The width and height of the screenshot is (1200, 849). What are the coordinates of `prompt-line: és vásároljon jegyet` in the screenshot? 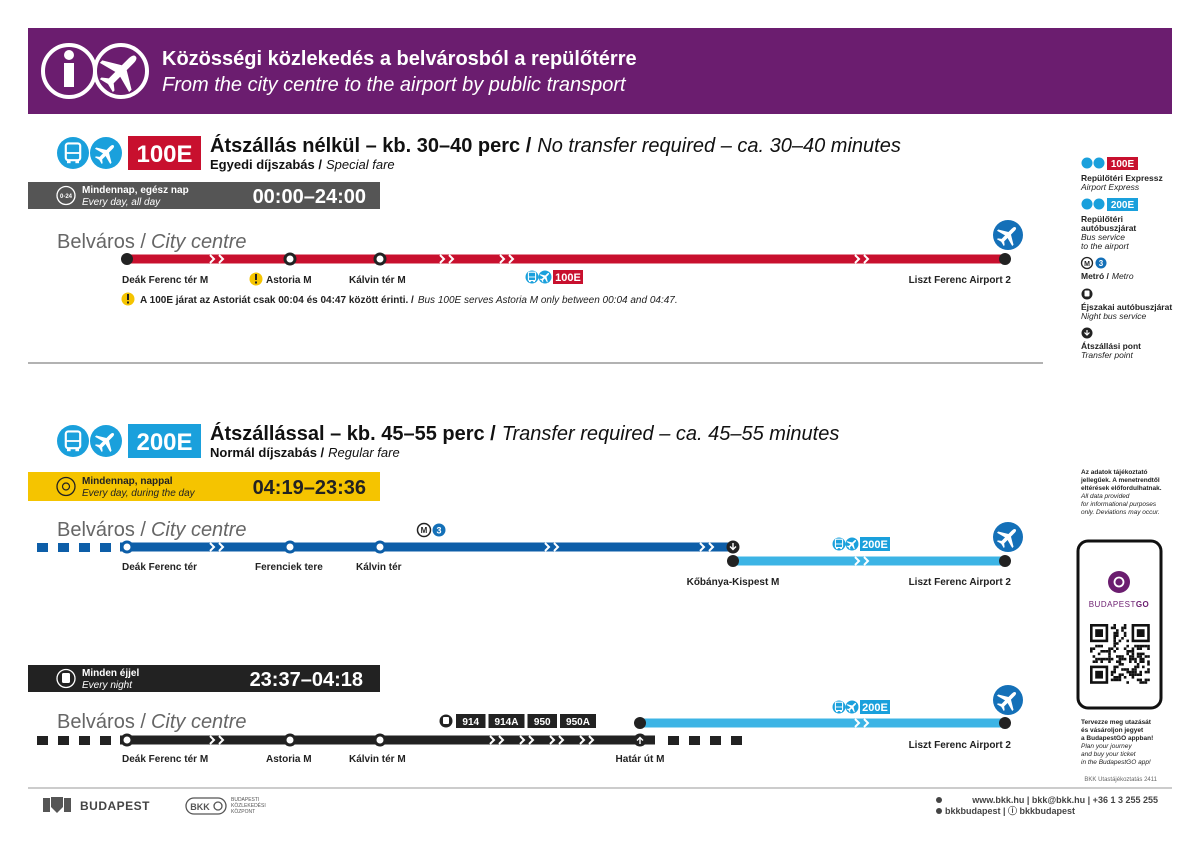 It's located at (1112, 730).